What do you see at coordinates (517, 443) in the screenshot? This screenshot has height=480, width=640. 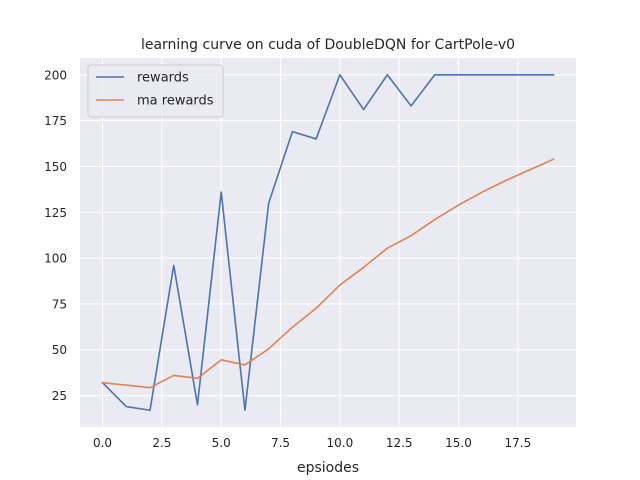 I see `x-tick-label: 17.5` at bounding box center [517, 443].